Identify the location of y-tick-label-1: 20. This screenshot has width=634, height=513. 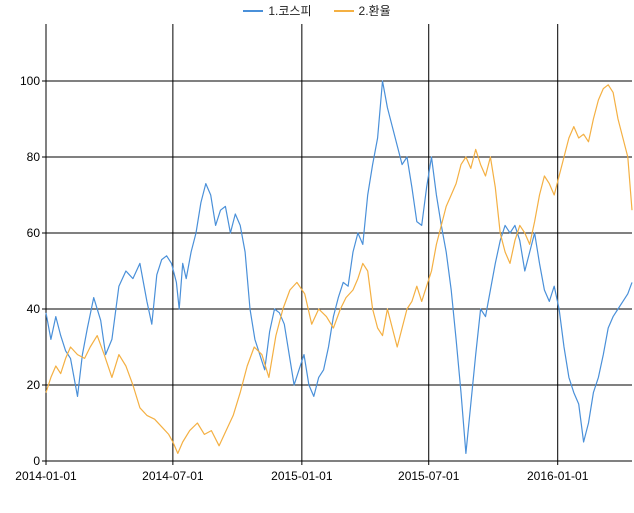
(34, 385).